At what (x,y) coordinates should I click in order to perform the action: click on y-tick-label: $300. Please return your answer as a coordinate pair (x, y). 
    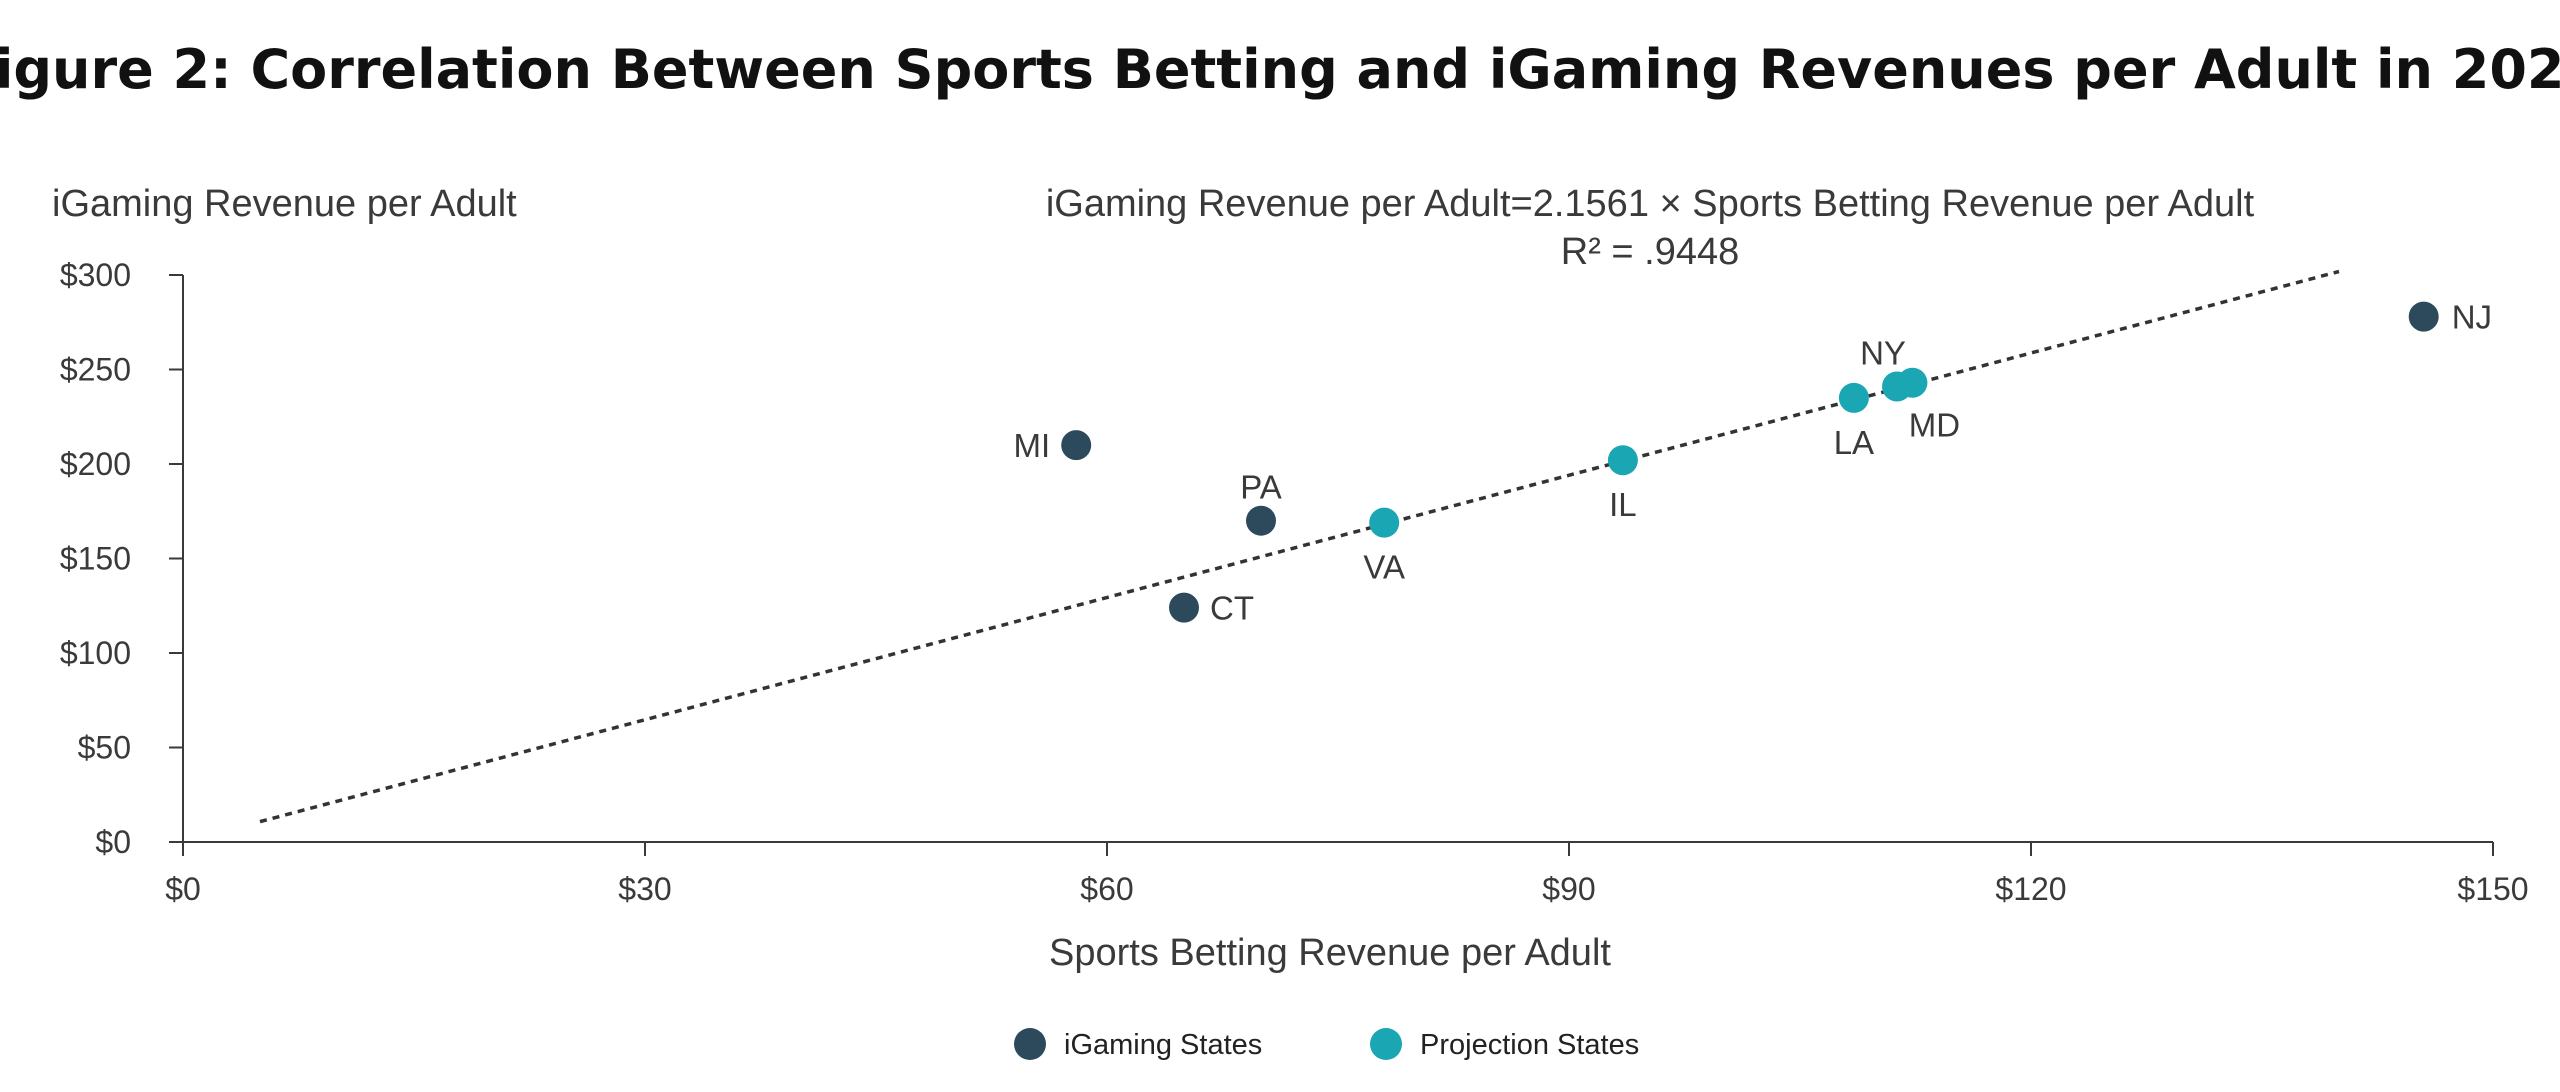
    Looking at the image, I should click on (95, 275).